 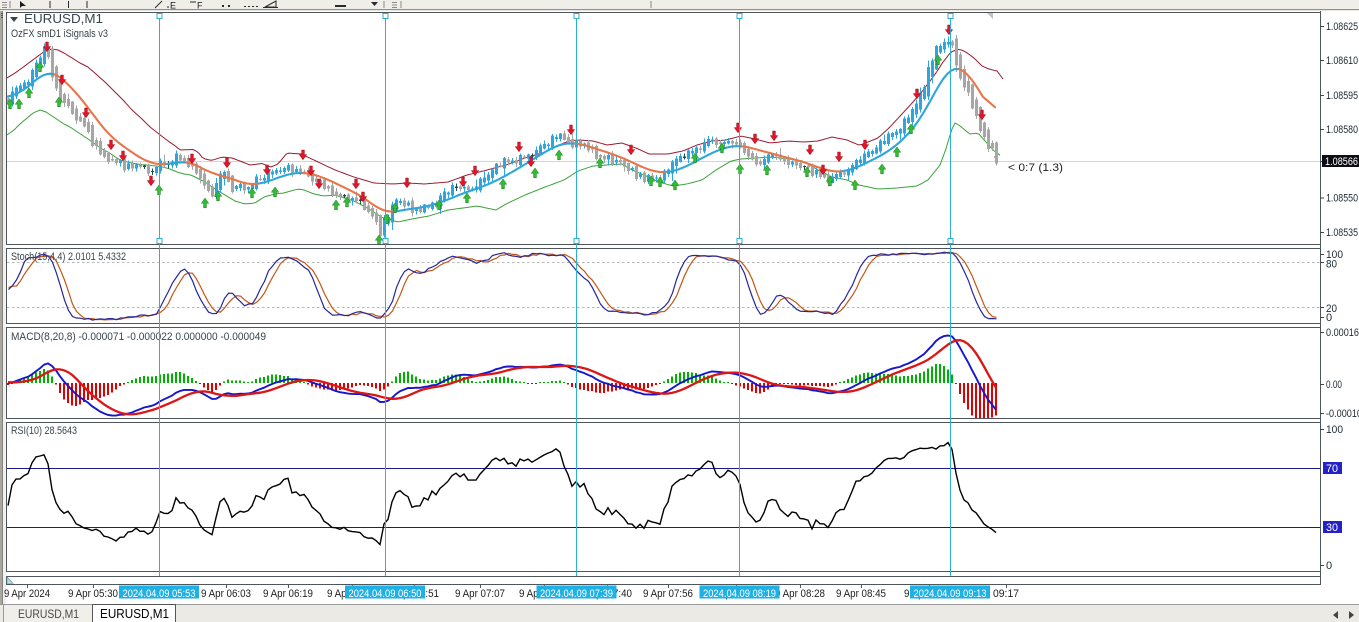 I want to click on svg-text: 9 Apr 07:56, so click(x=668, y=594).